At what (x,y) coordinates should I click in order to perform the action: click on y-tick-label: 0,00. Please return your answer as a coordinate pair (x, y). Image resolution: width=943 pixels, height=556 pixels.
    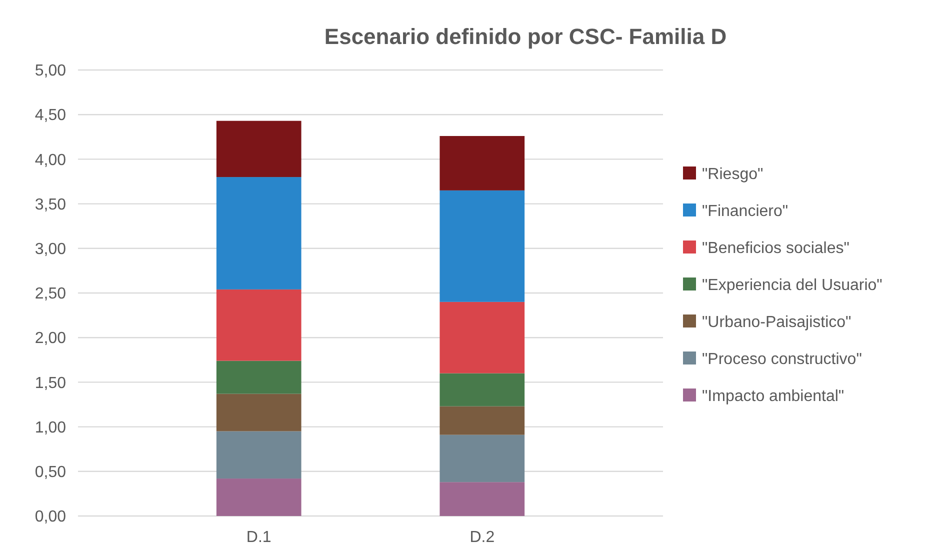
    Looking at the image, I should click on (50, 517).